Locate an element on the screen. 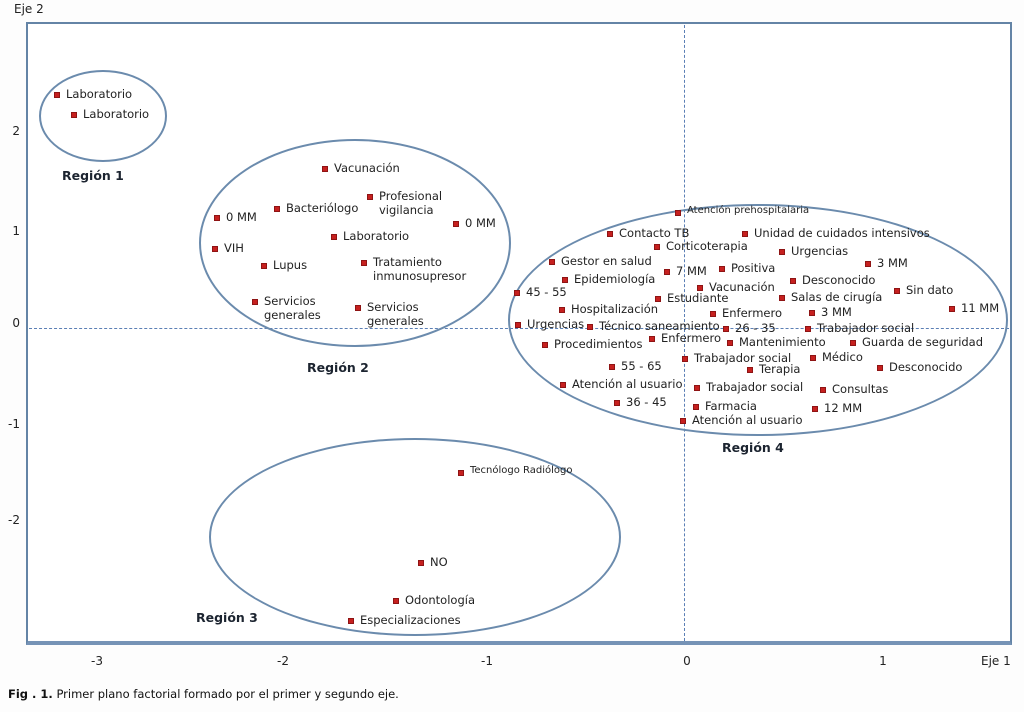  data-point-label: 36 - 45 is located at coordinates (646, 402).